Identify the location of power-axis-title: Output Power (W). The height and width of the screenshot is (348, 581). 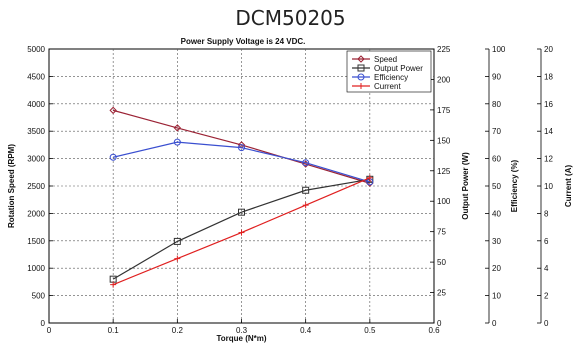
(465, 186).